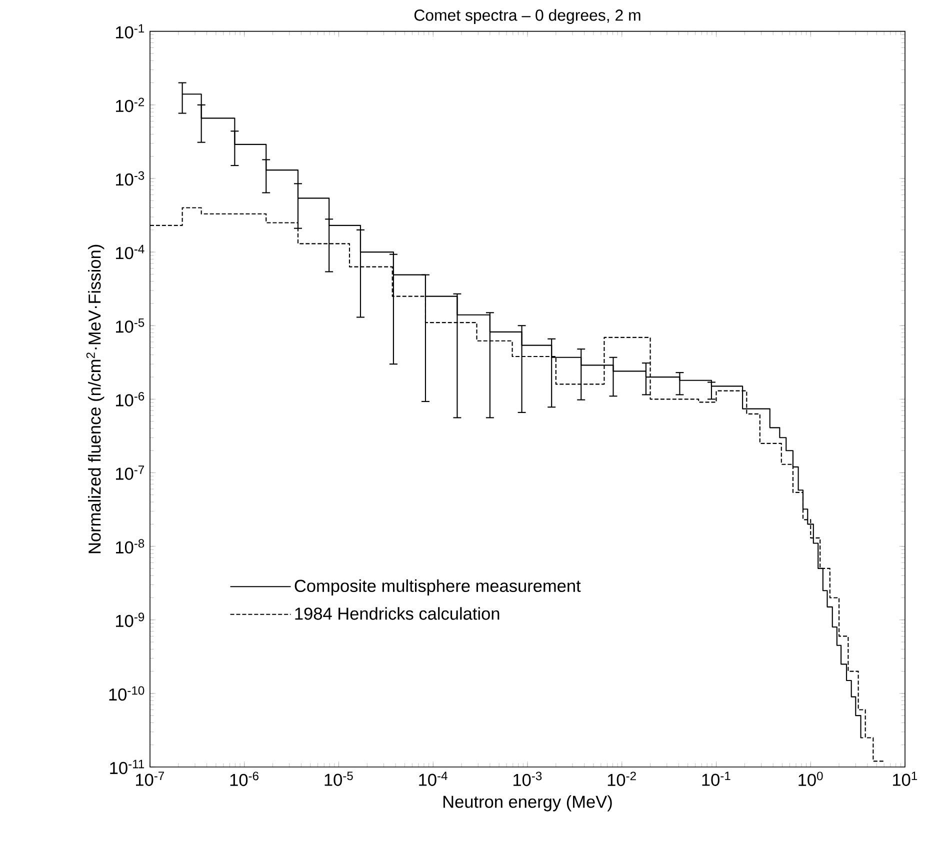 The image size is (925, 854). What do you see at coordinates (126, 693) in the screenshot?
I see `y-tick-label: 10$^{-10}$` at bounding box center [126, 693].